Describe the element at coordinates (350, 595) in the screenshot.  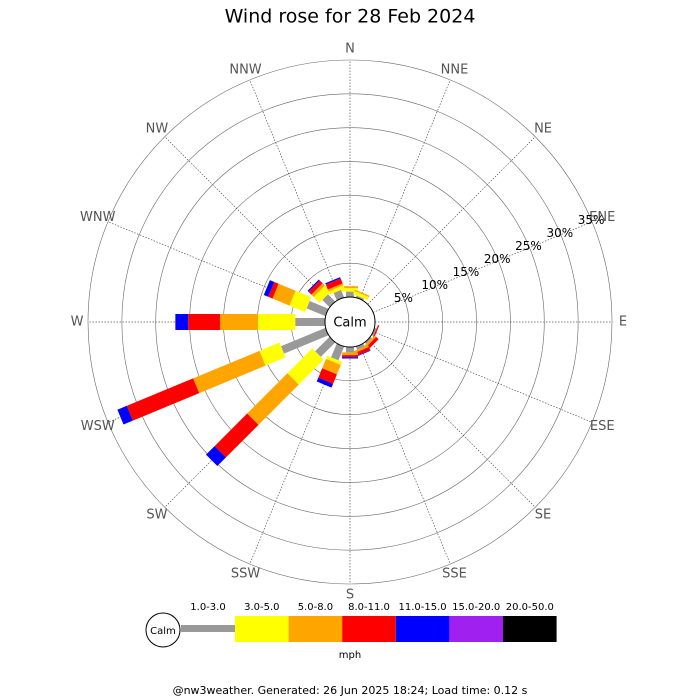
I see `direction-label: S` at that location.